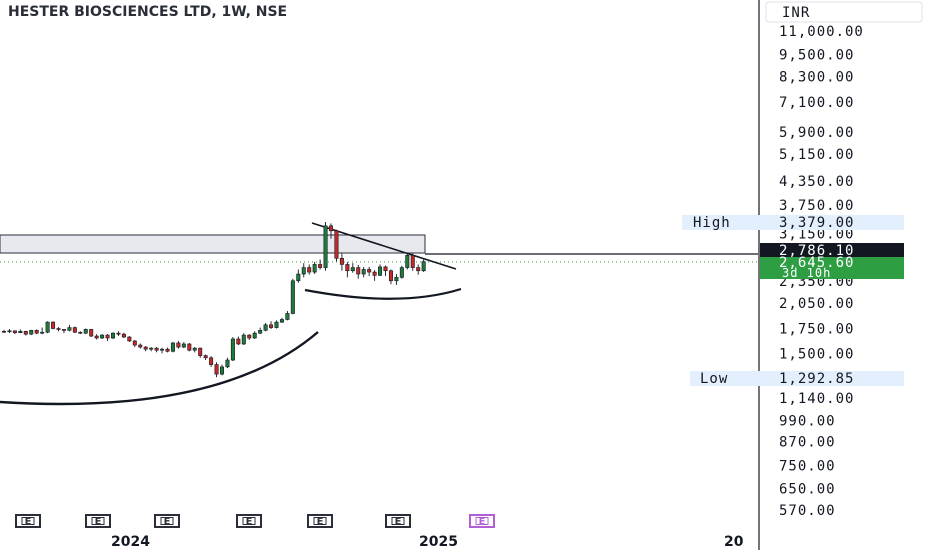 This screenshot has width=932, height=550. I want to click on x-label-20: 20, so click(734, 542).